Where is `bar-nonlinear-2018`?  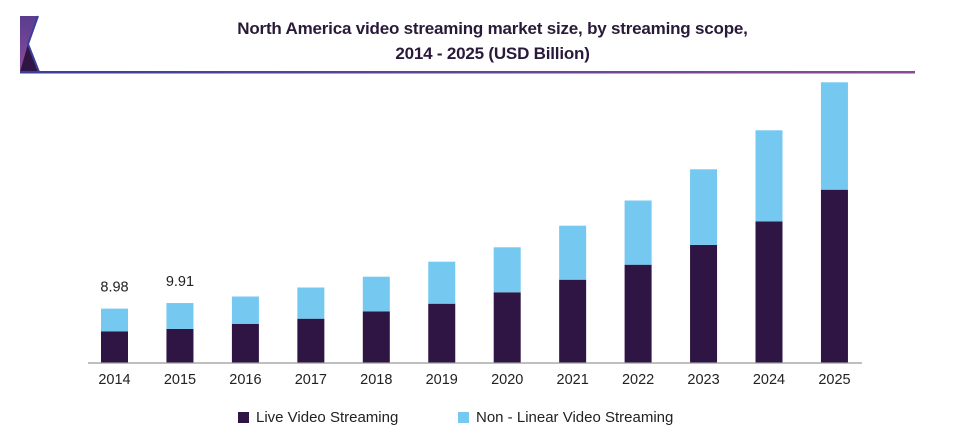 bar-nonlinear-2018 is located at coordinates (376, 294).